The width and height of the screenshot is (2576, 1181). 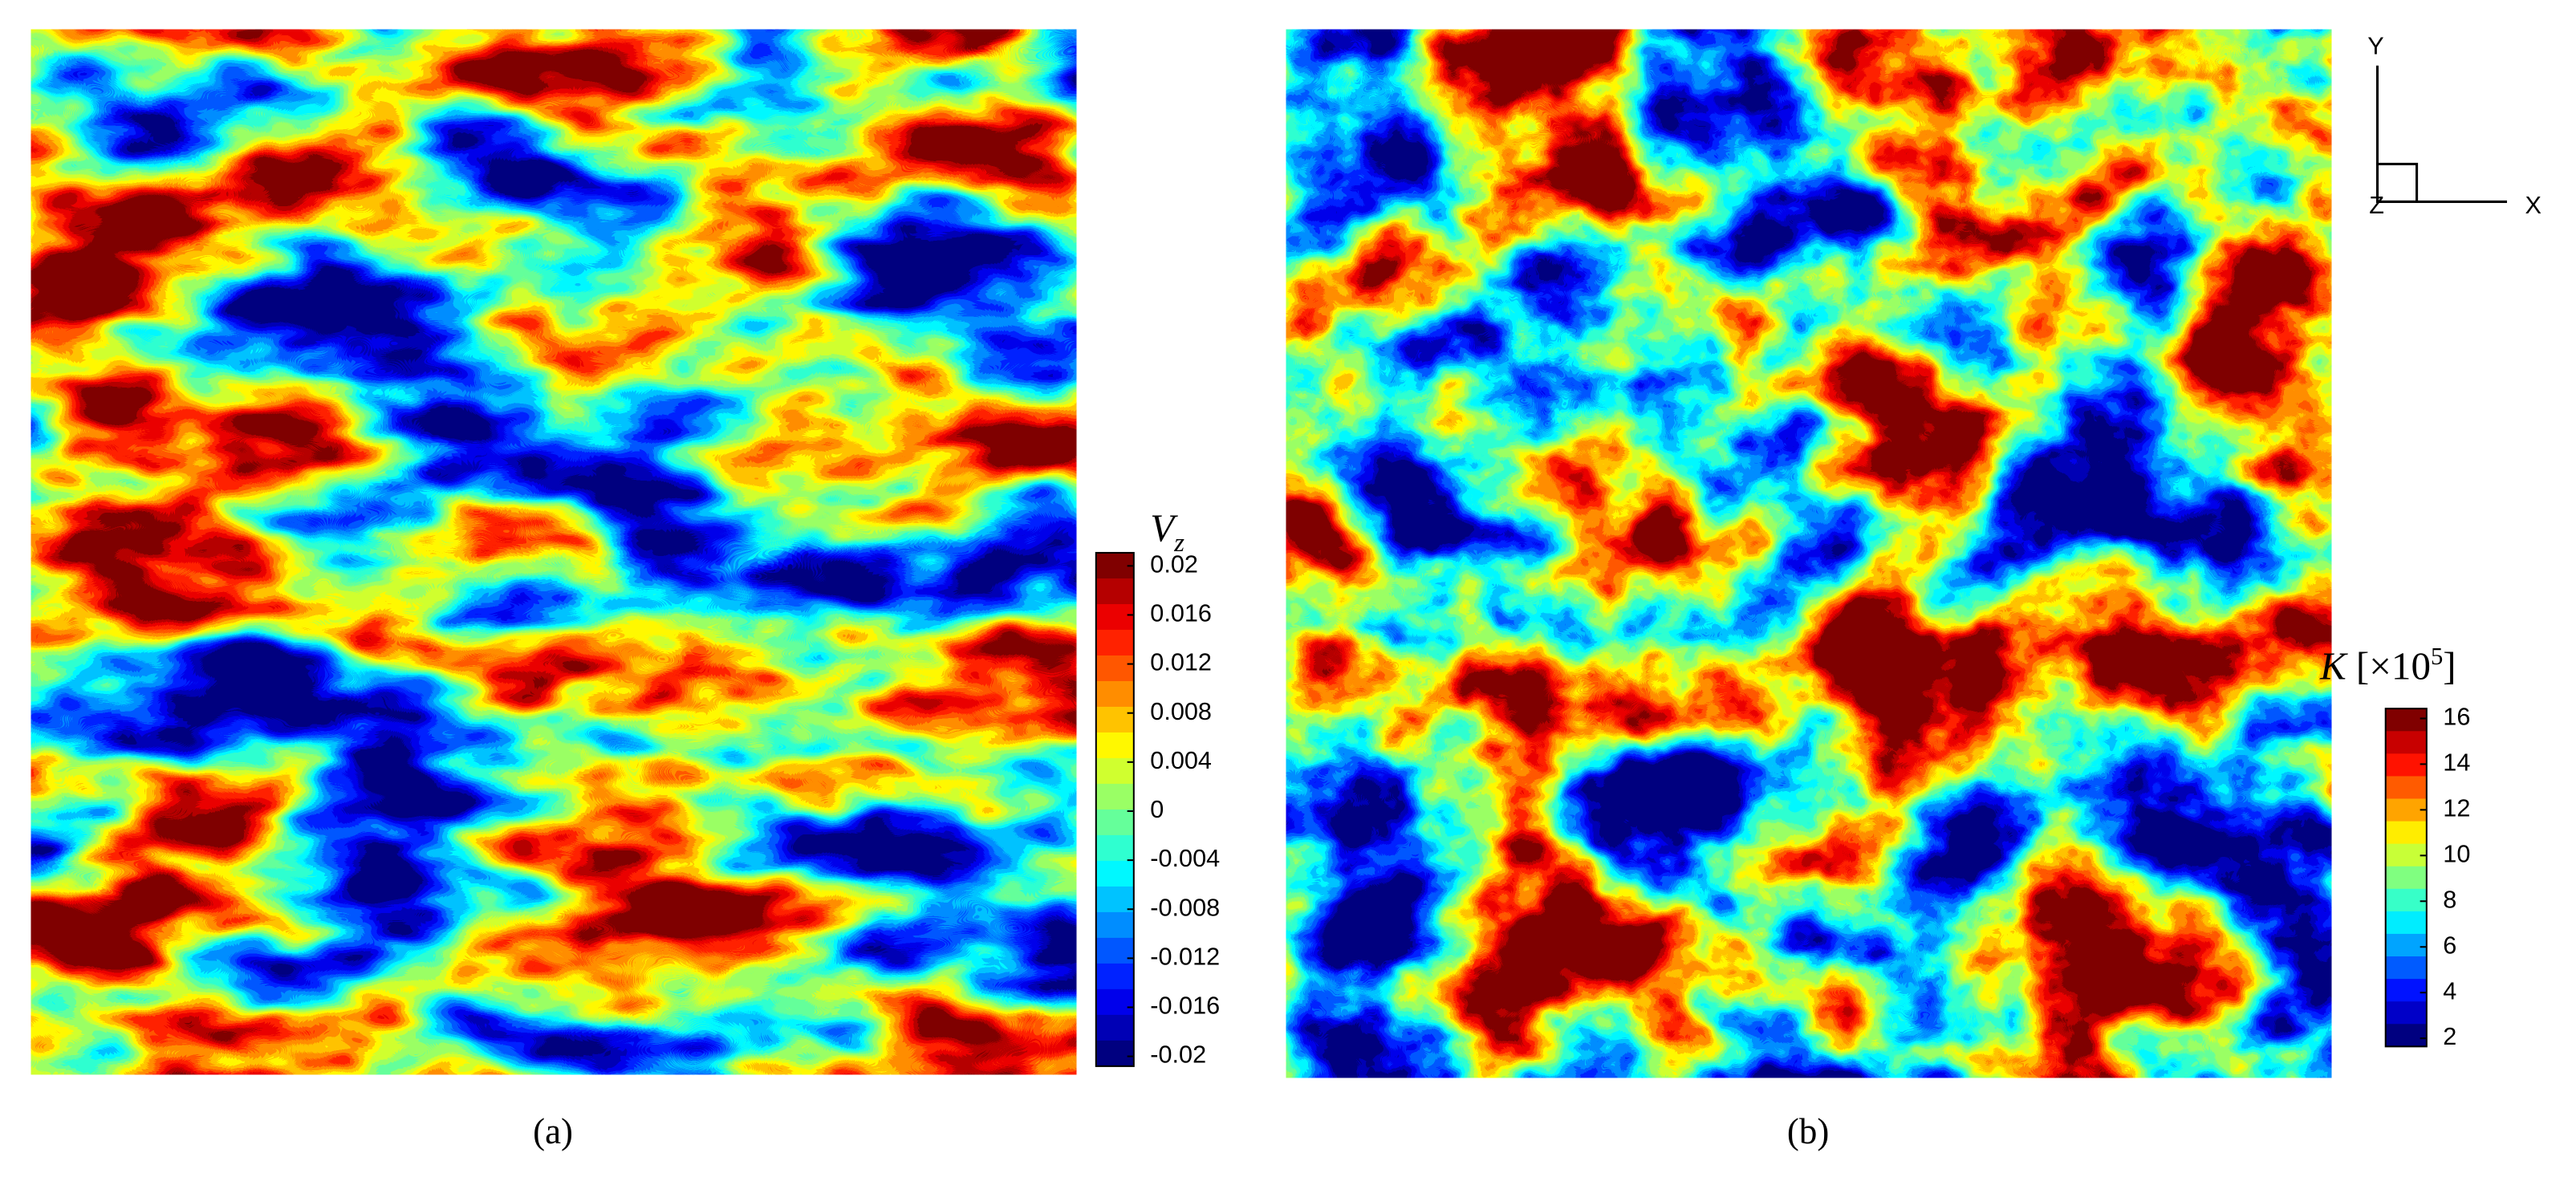 I want to click on colorbar-tick-label: 8, so click(x=2449, y=899).